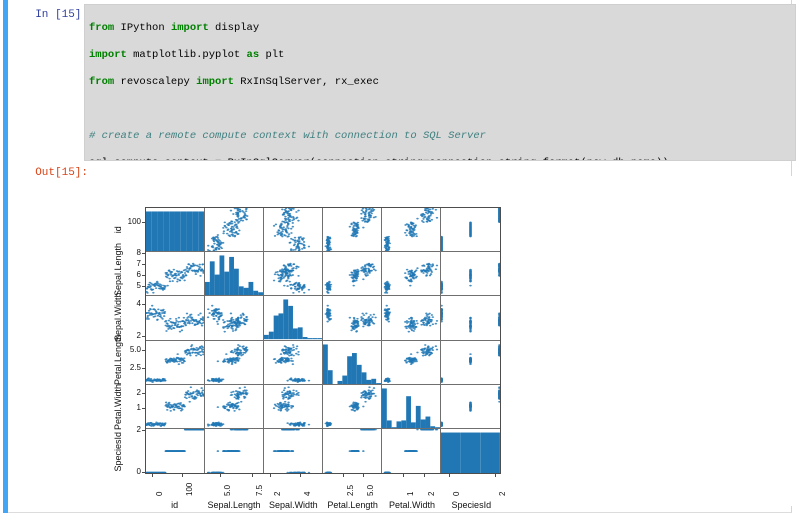 The width and height of the screenshot is (800, 521). I want to click on x-tick-label: 2.5, so click(351, 490).